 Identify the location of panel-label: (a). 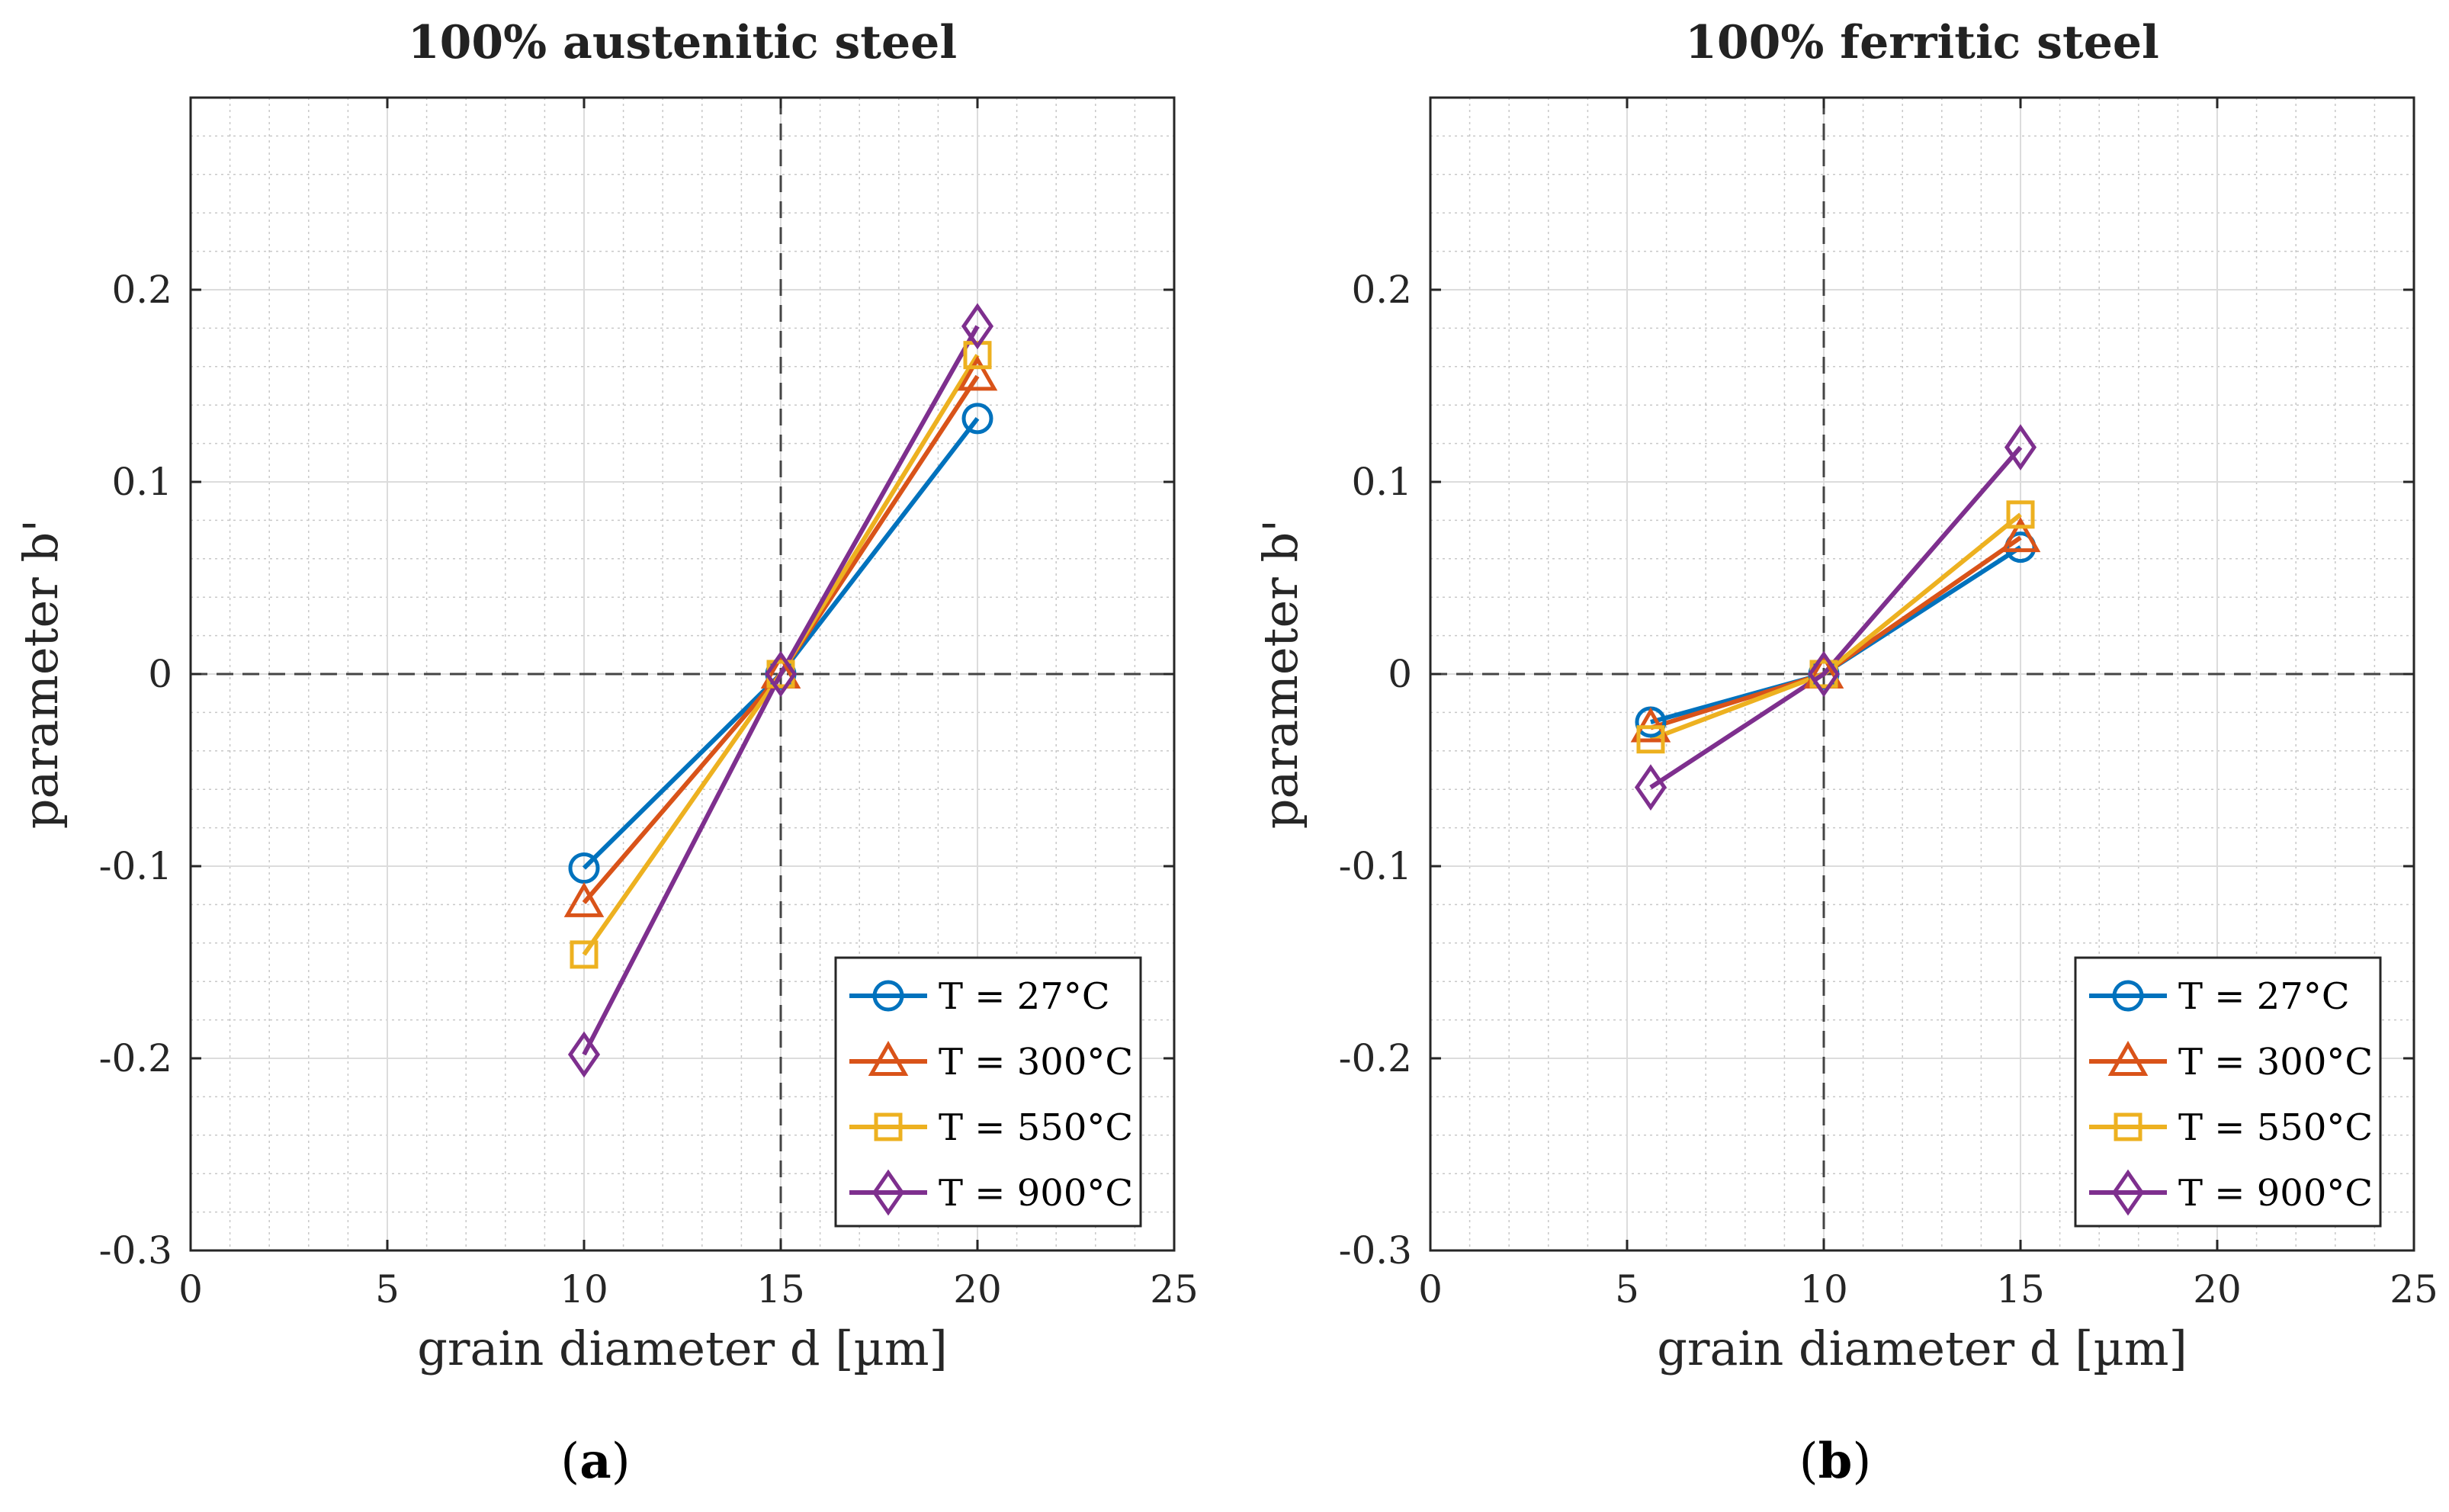
(595, 1461).